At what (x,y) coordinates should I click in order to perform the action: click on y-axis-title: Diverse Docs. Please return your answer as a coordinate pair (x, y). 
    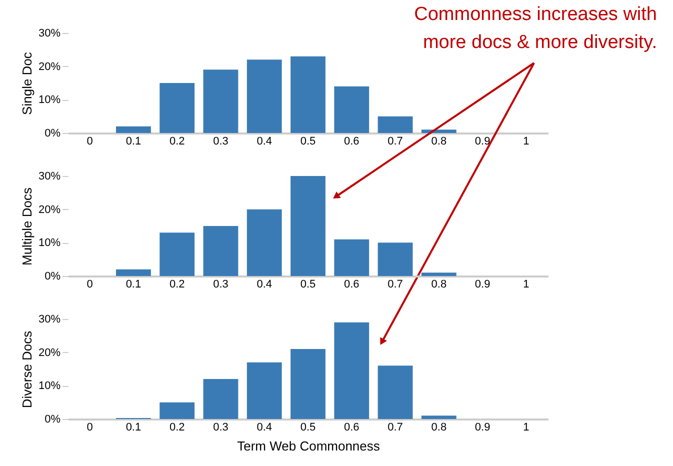
    Looking at the image, I should click on (26, 369).